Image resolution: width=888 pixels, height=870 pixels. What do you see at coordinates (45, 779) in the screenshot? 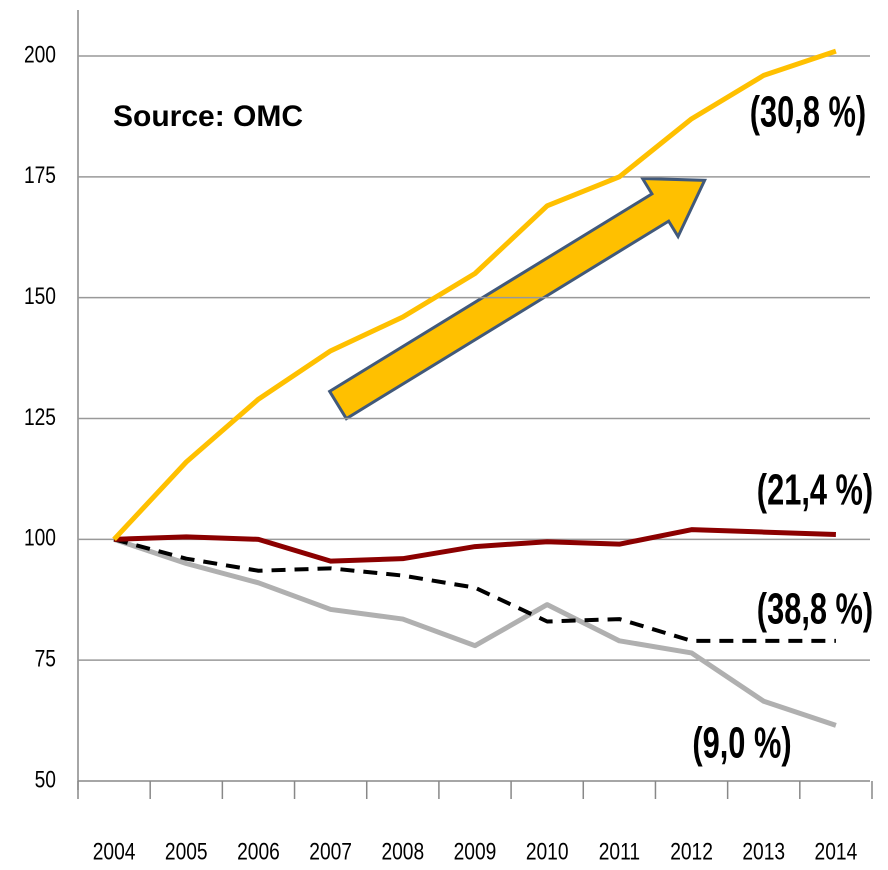
I see `y-tick-label: 50` at bounding box center [45, 779].